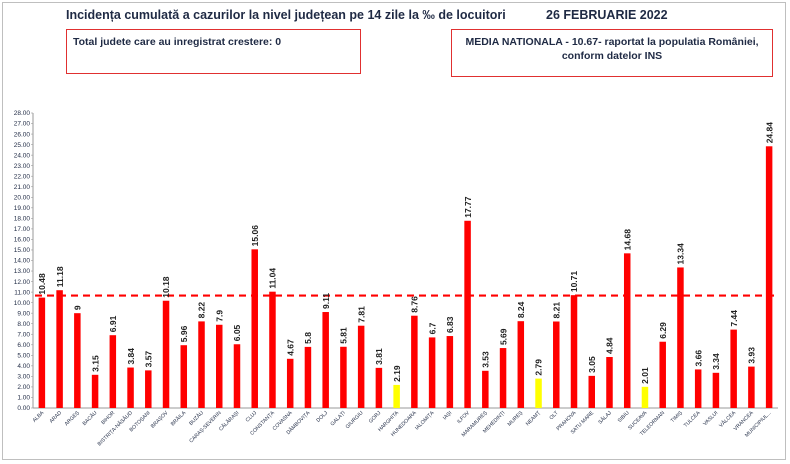 This screenshot has height=464, width=790. I want to click on x-tick-label: ILFOV, so click(463, 417).